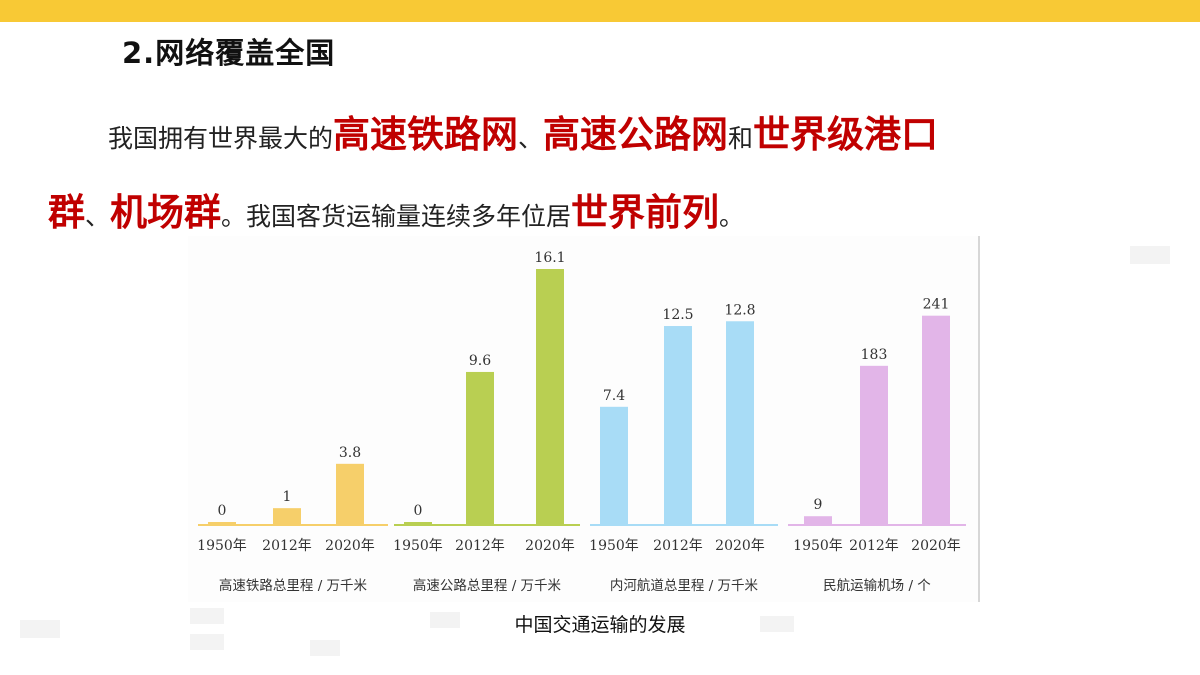 This screenshot has height=675, width=1200. What do you see at coordinates (229, 53) in the screenshot?
I see `slide-heading: 2.网络覆盖全国` at bounding box center [229, 53].